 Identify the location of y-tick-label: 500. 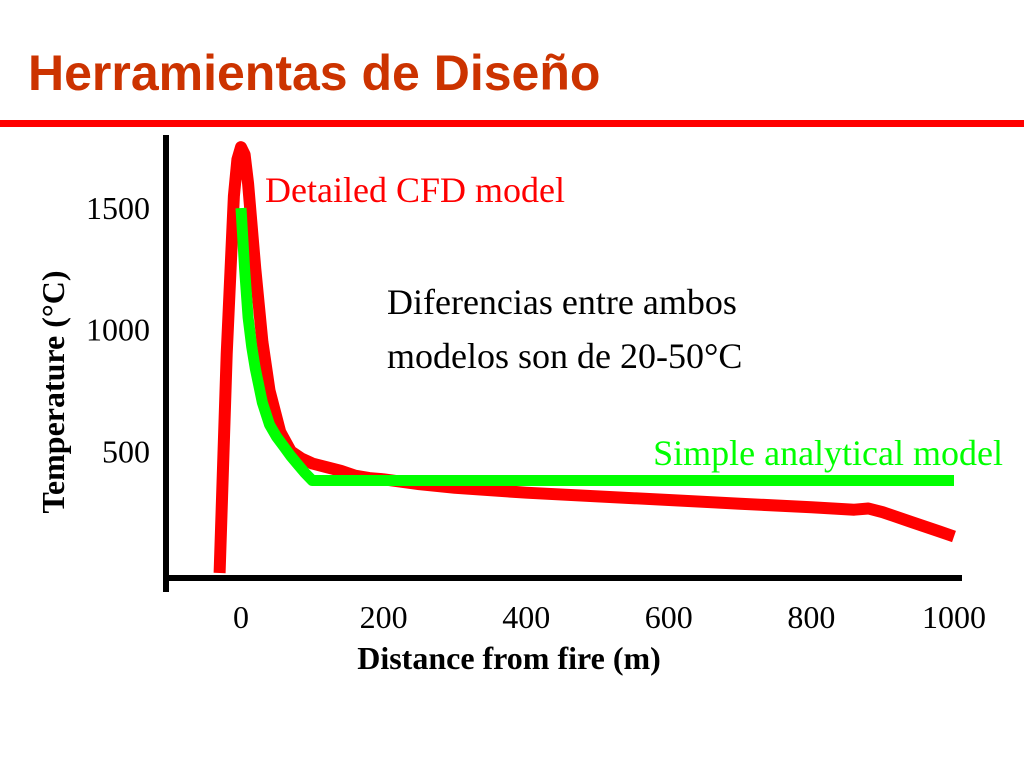
(126, 451).